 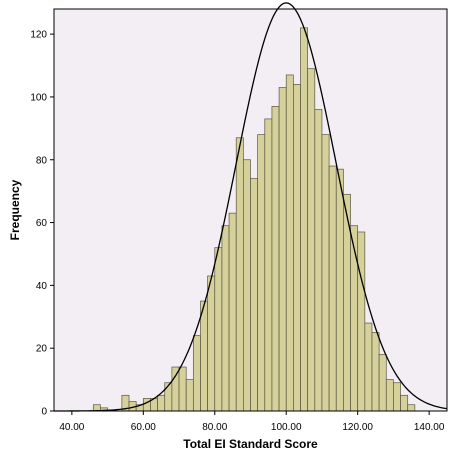 I want to click on y-tick-label: 80, so click(x=42, y=160).